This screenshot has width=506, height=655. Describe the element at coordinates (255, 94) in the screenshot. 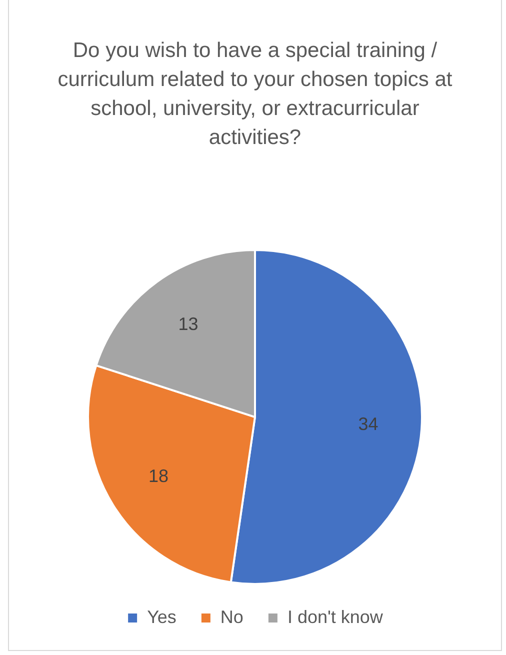

I see `chart-title: Do you wish to have a special training / curriculum related to your chosen topics at school, university, or extracurricular activities?` at that location.